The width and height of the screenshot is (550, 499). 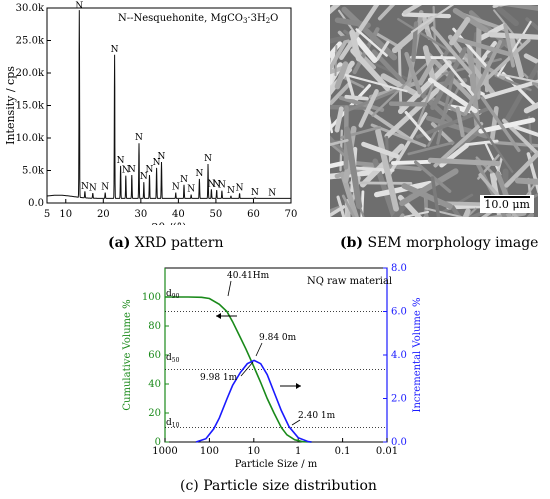 I want to click on x-tick-label: 10, so click(x=253, y=451).